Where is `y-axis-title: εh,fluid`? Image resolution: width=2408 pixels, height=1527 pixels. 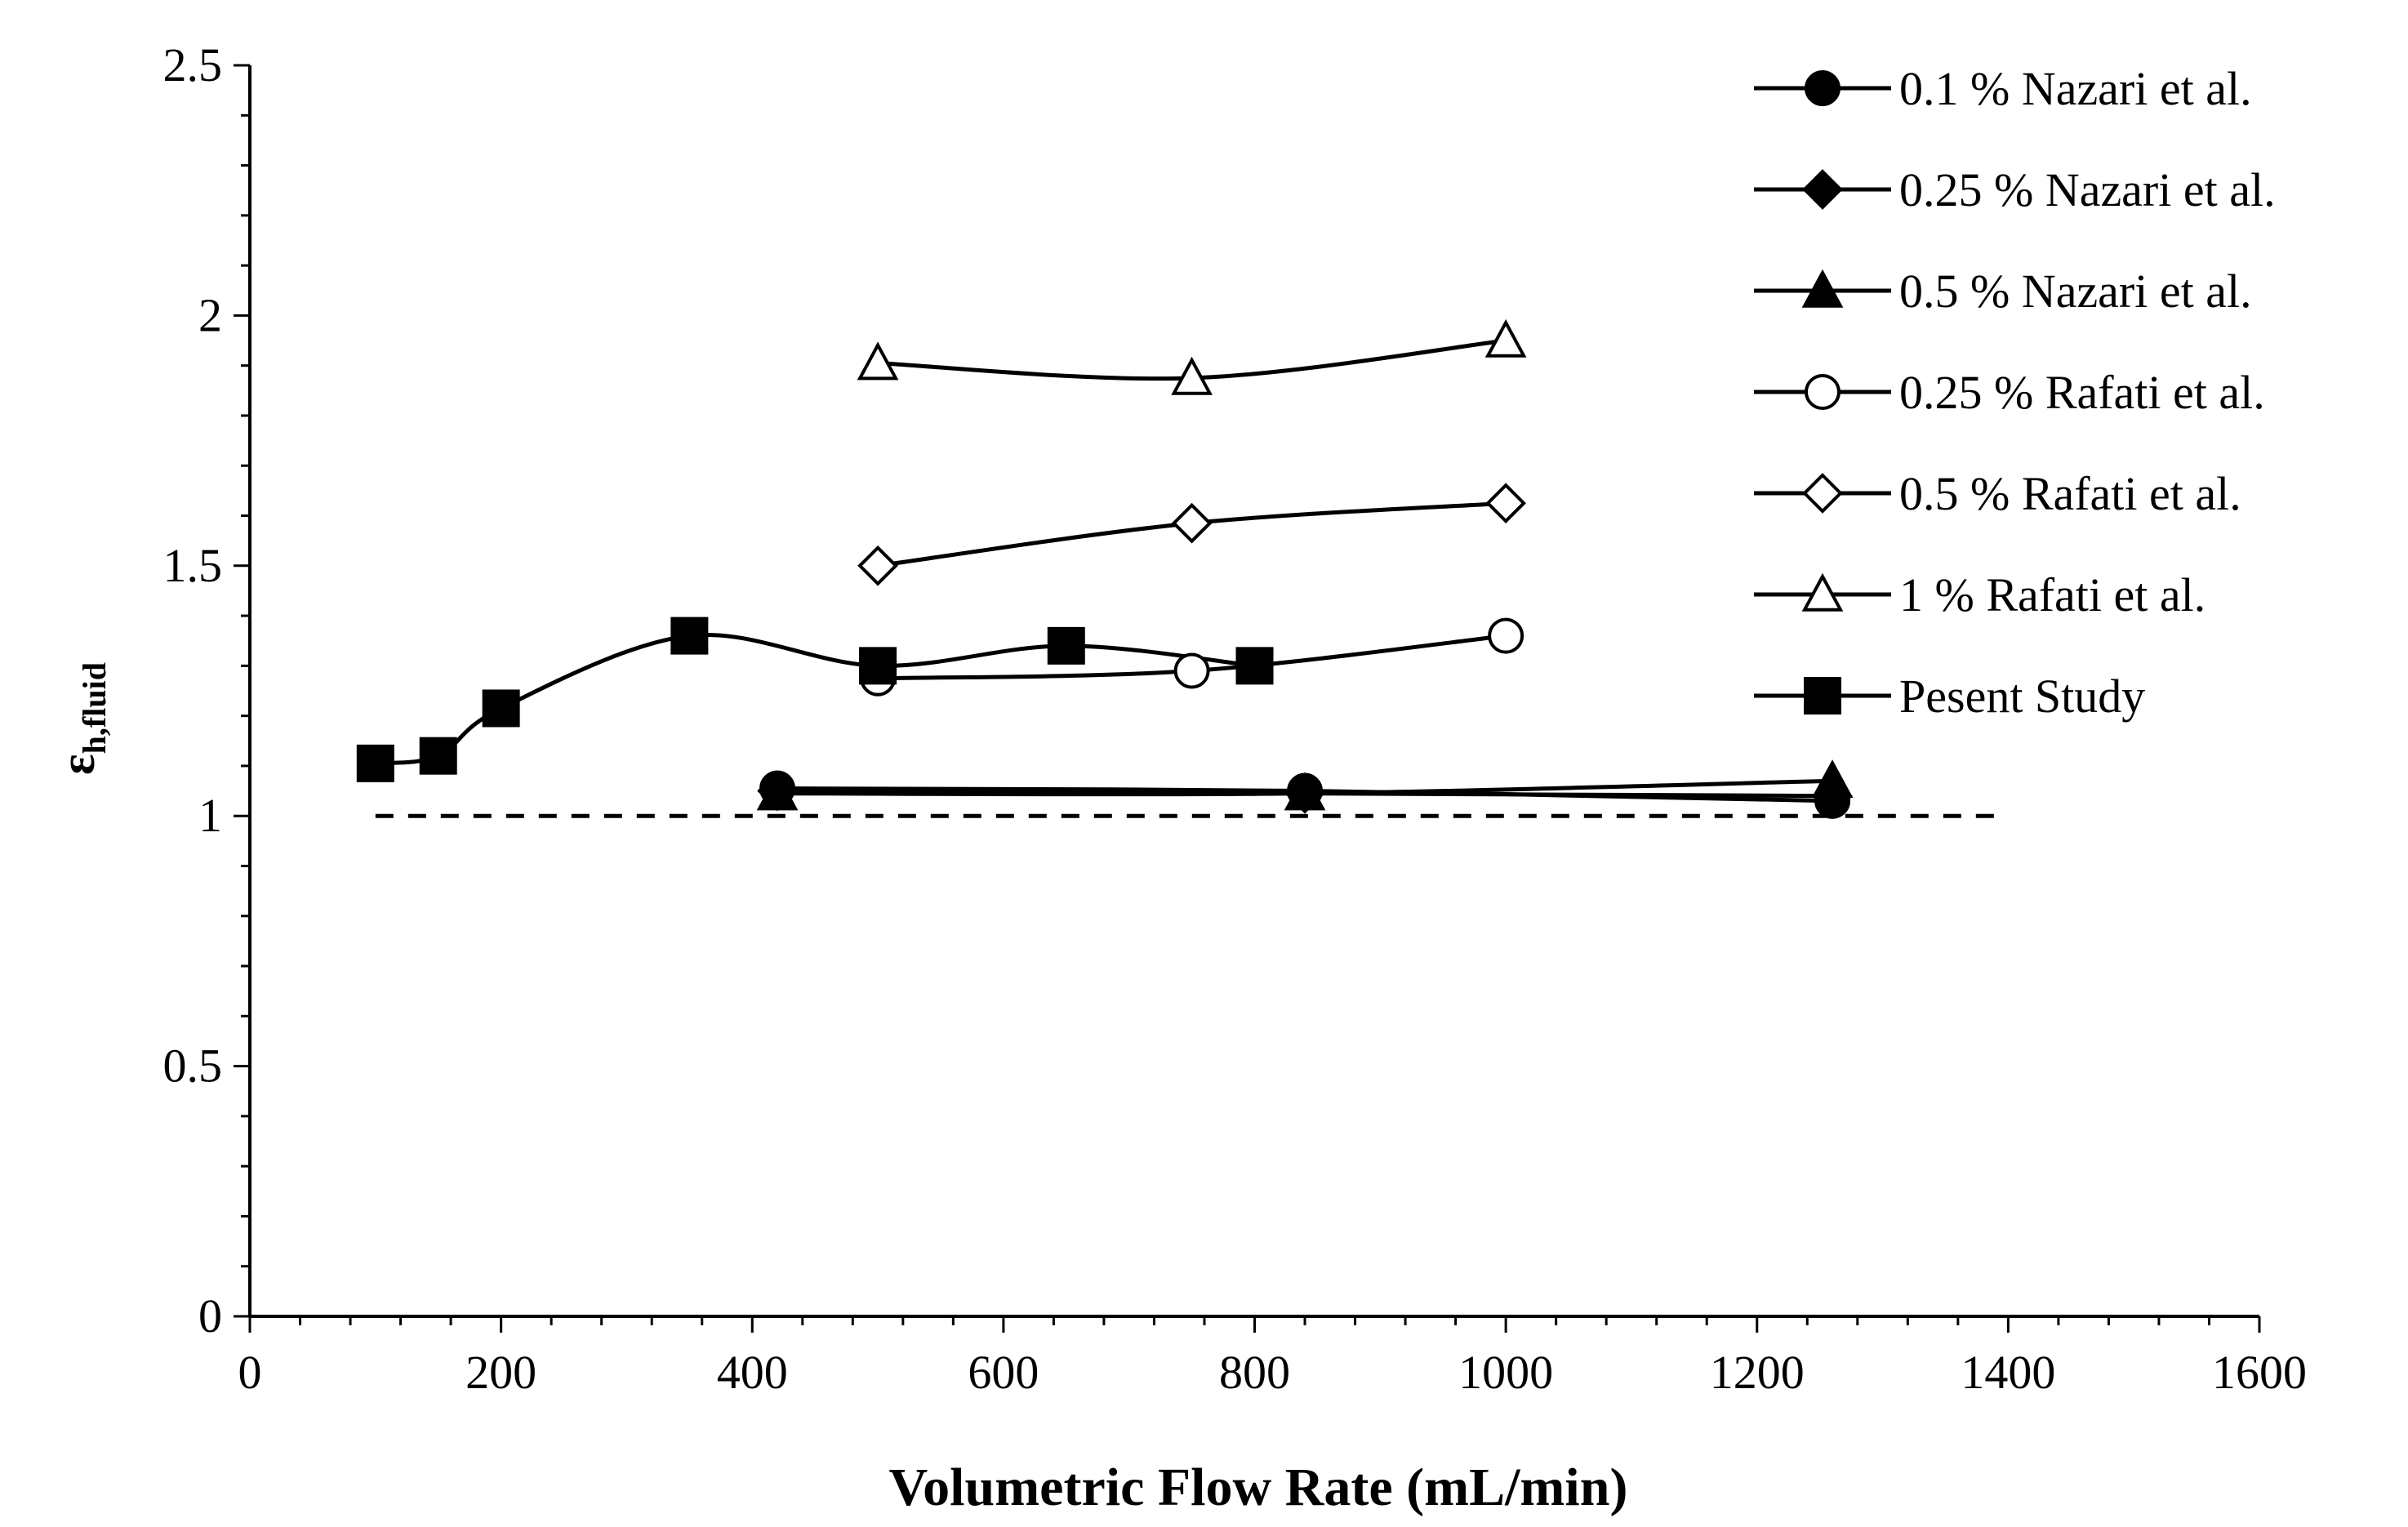
y-axis-title: εh,fluid is located at coordinates (82, 718).